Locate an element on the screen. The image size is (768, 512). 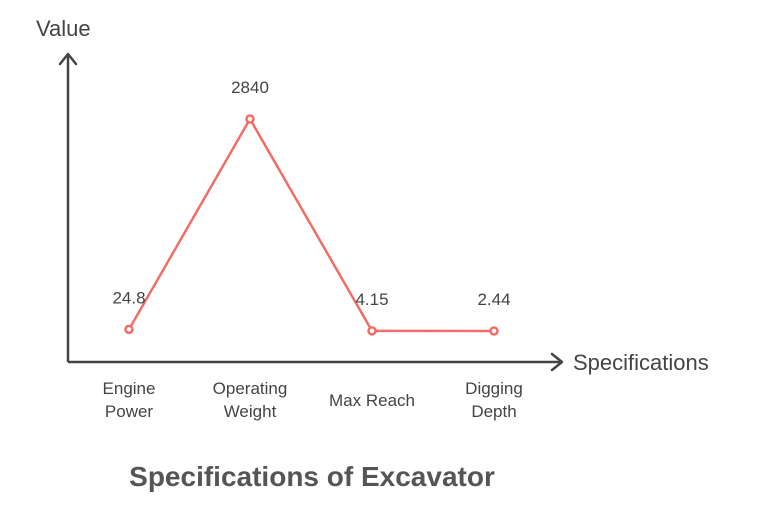
x-axis-arrow is located at coordinates (557, 362).